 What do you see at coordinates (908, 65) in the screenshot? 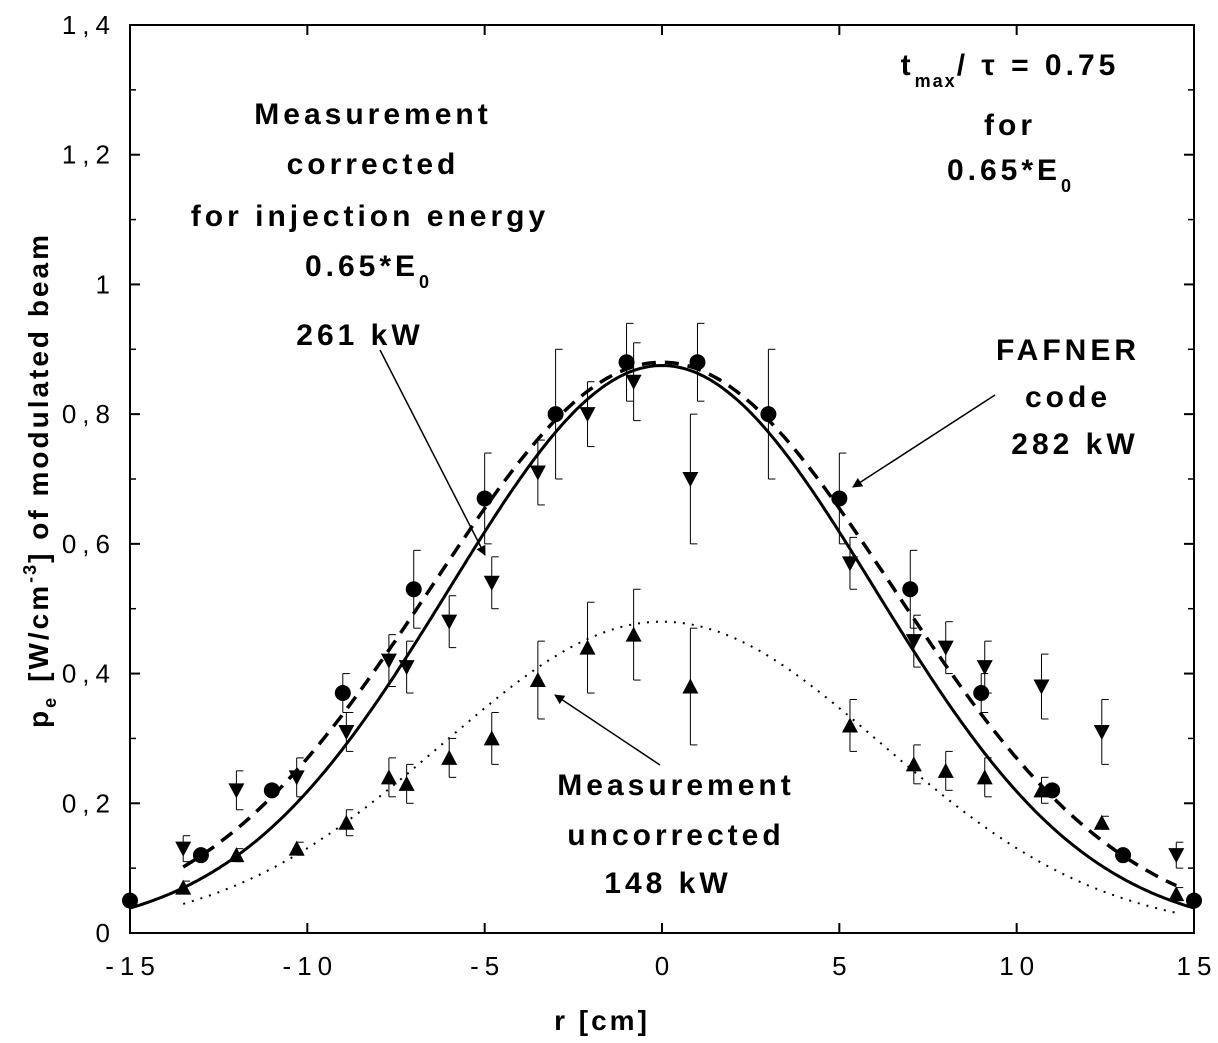
I see `annotation-tmax-t: t` at bounding box center [908, 65].